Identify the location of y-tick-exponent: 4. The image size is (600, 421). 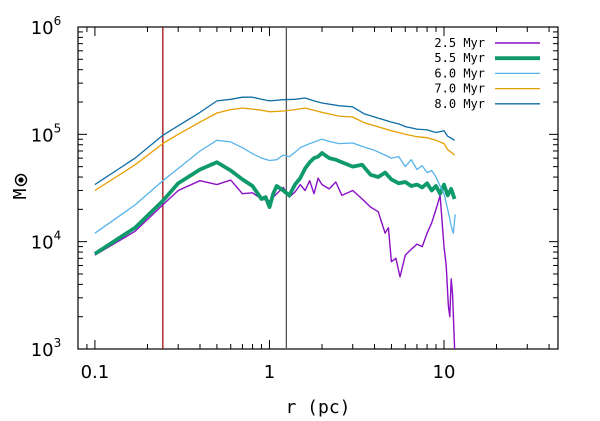
(58, 236).